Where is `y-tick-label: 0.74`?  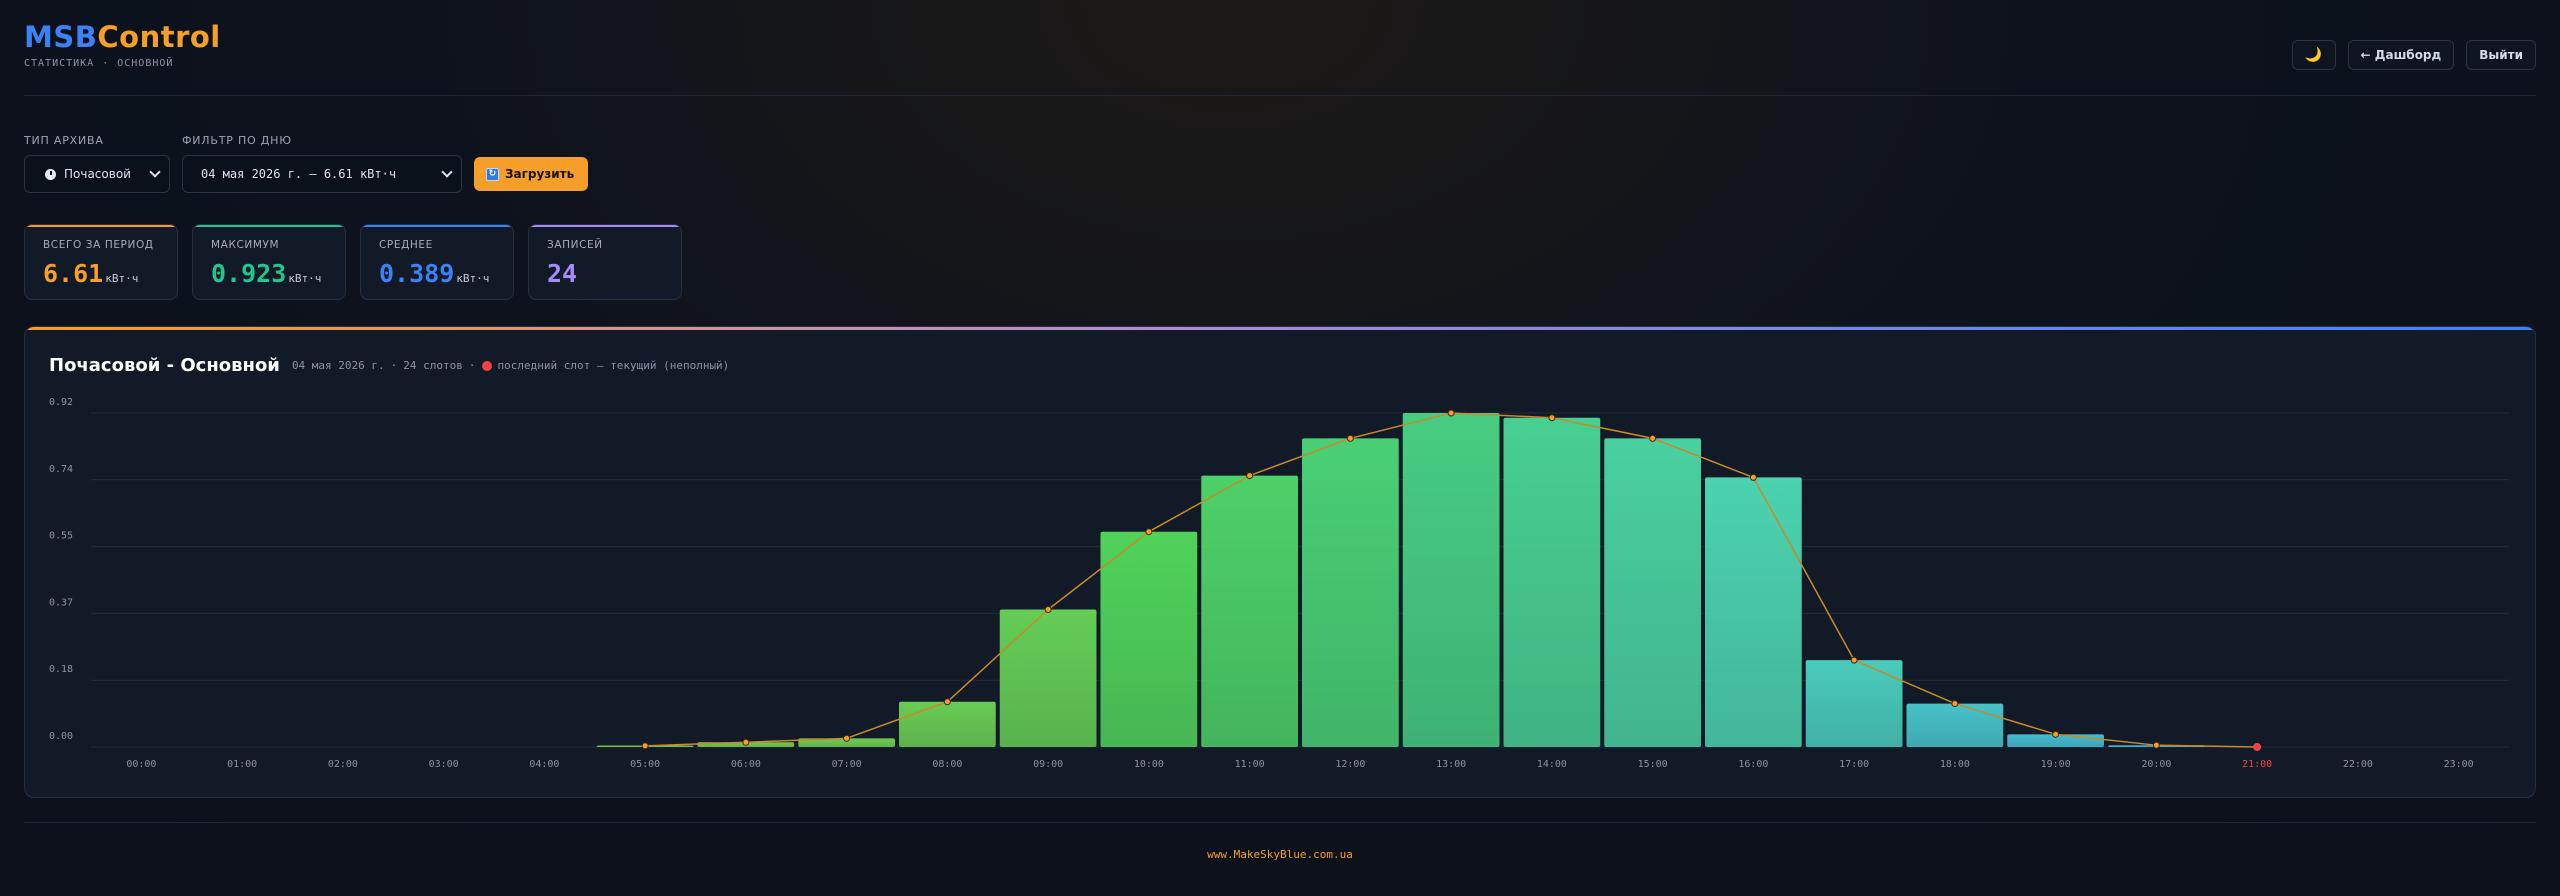 y-tick-label: 0.74 is located at coordinates (61, 469).